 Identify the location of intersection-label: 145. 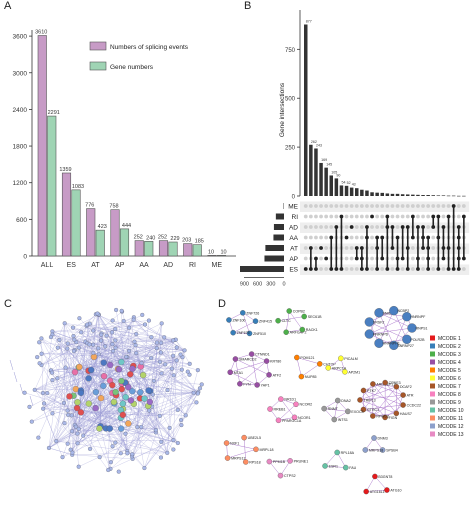
(329, 165).